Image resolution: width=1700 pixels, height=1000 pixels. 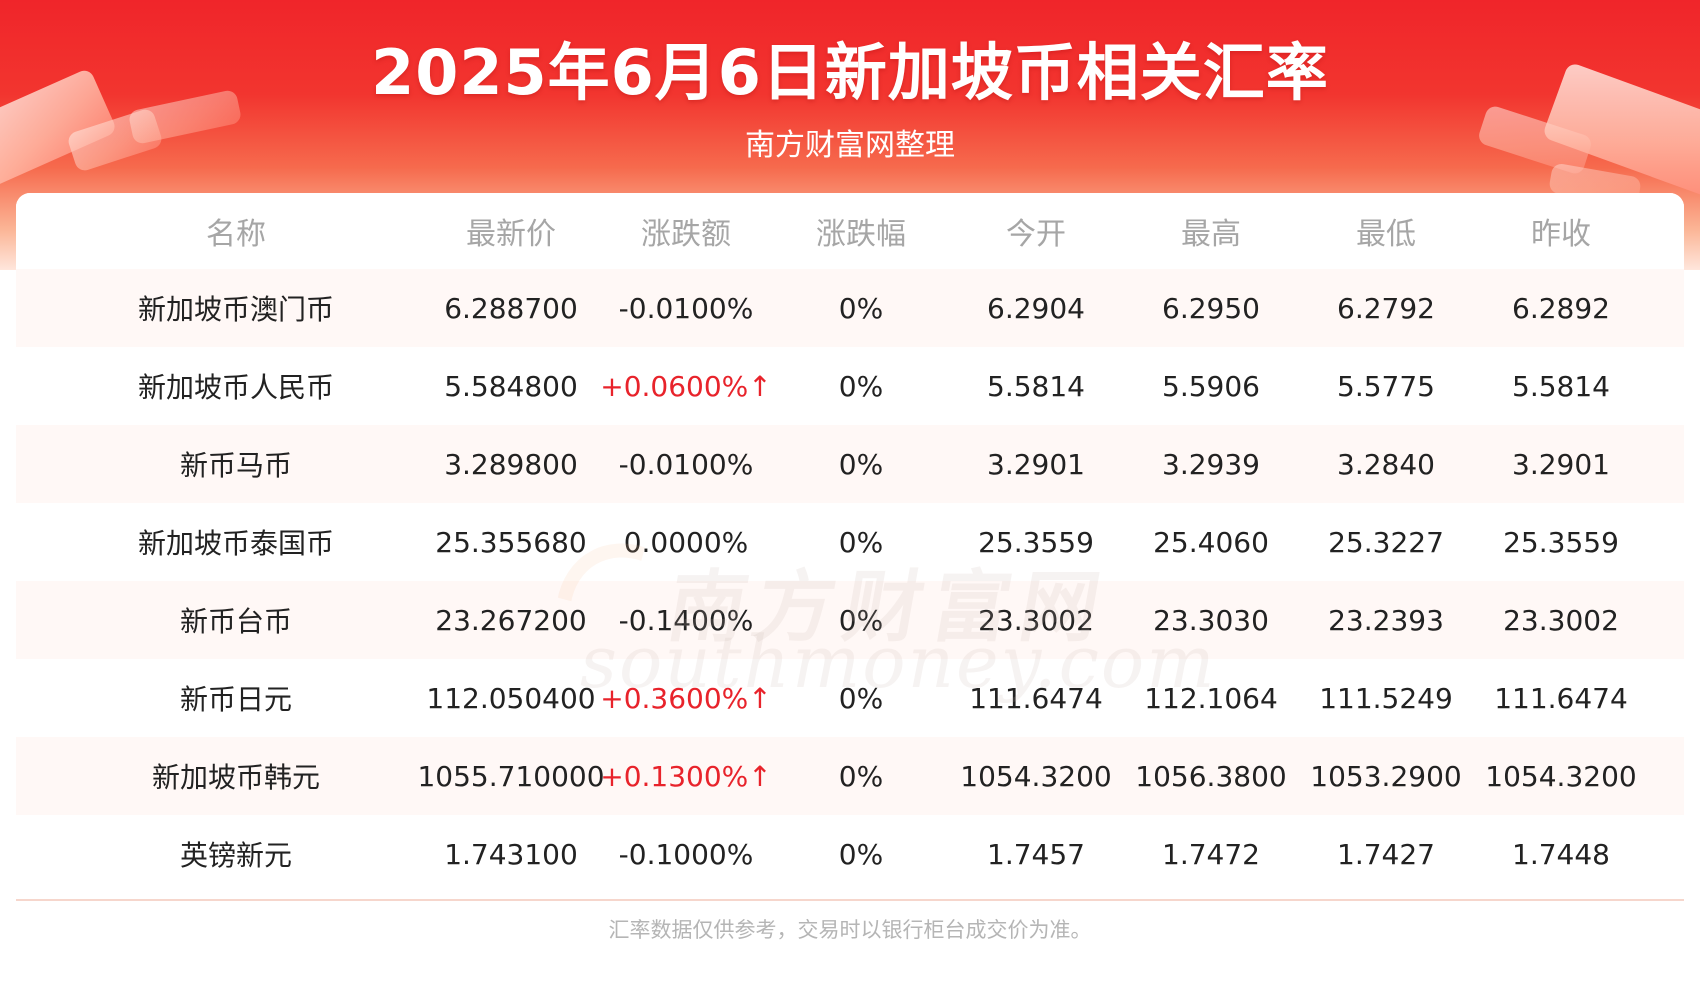 I want to click on cell-low: 23.2393, so click(x=1386, y=620).